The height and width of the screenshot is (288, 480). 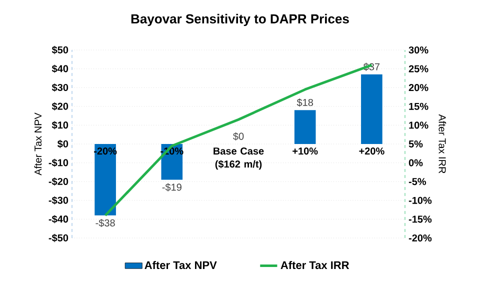 What do you see at coordinates (418, 68) in the screenshot?
I see `y2-tick-label: 25%` at bounding box center [418, 68].